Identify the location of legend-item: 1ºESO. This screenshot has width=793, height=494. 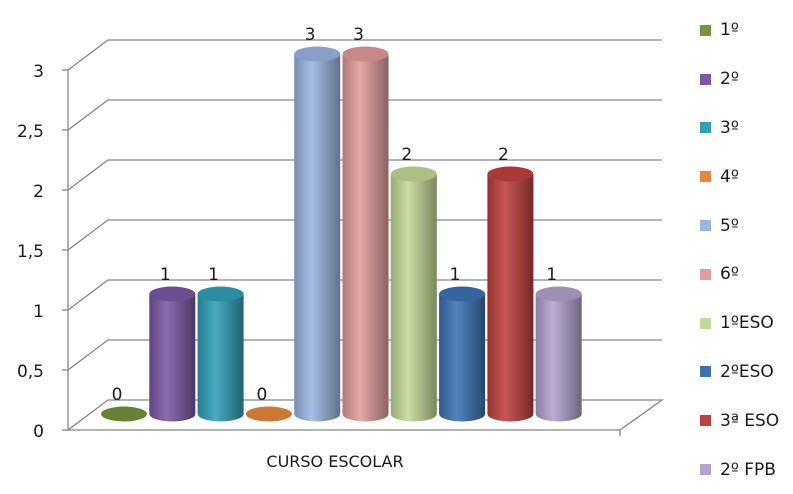
(746, 323).